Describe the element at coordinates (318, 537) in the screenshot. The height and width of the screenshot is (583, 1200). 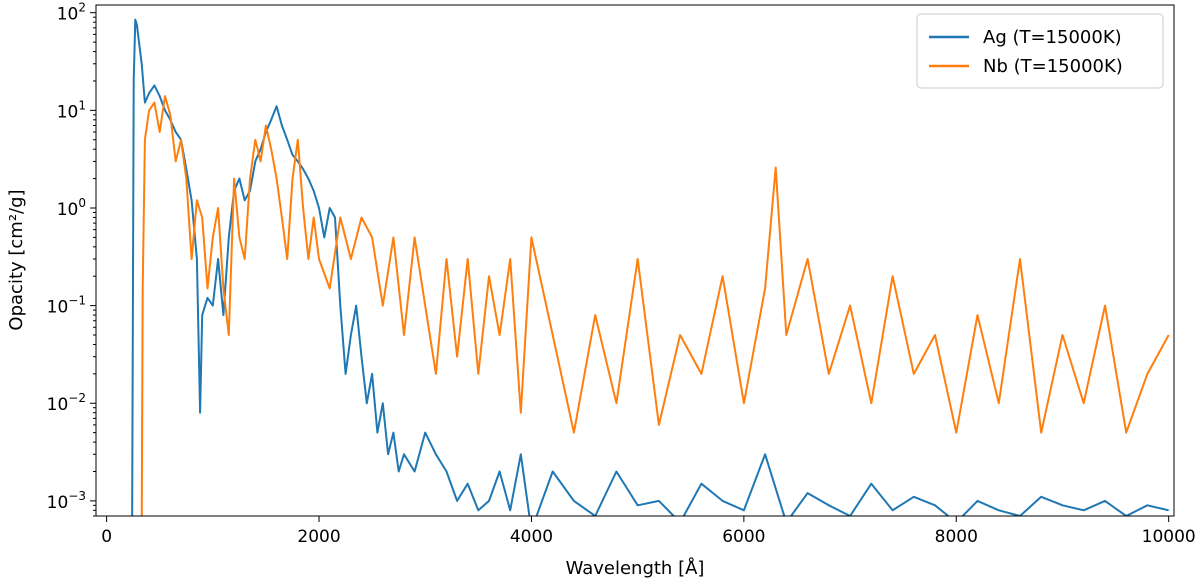
I see `x-tick-label: 2000` at that location.